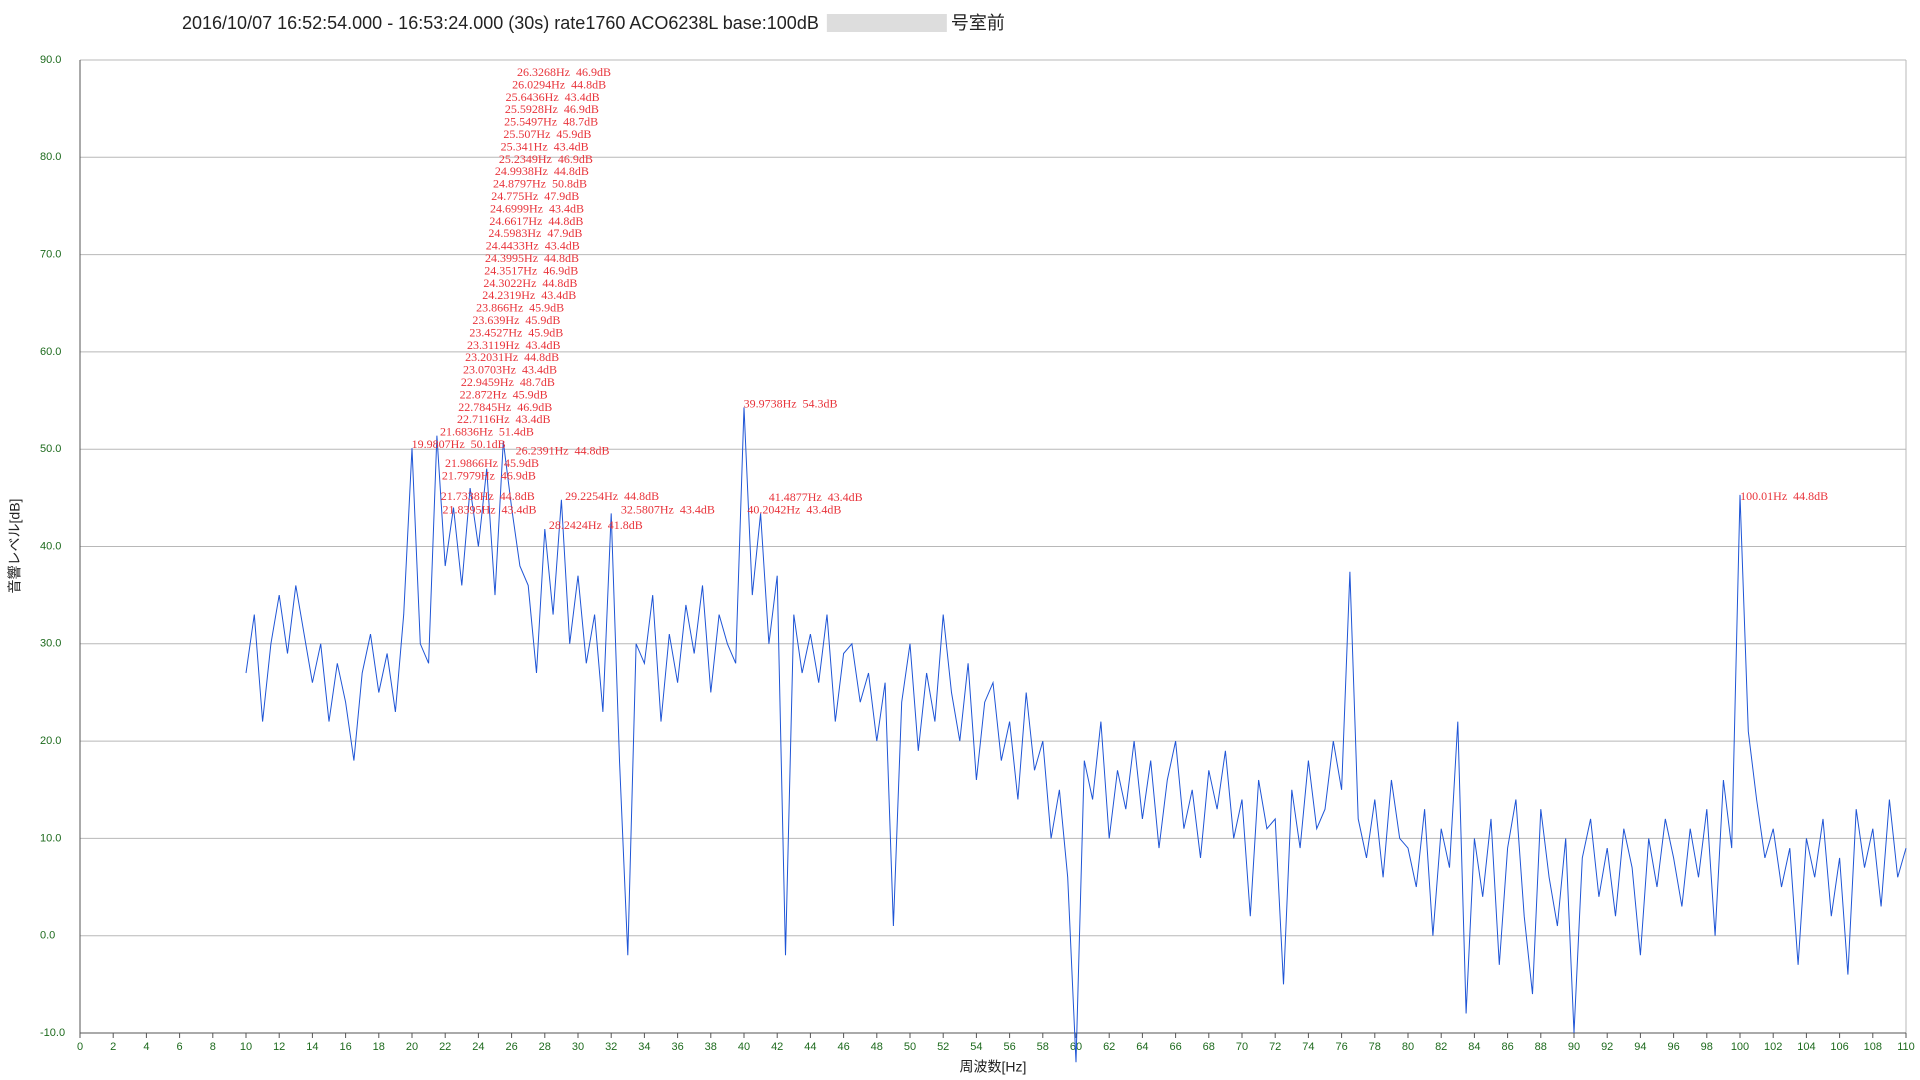  I want to click on x-tick-label: 102, so click(1773, 1047).